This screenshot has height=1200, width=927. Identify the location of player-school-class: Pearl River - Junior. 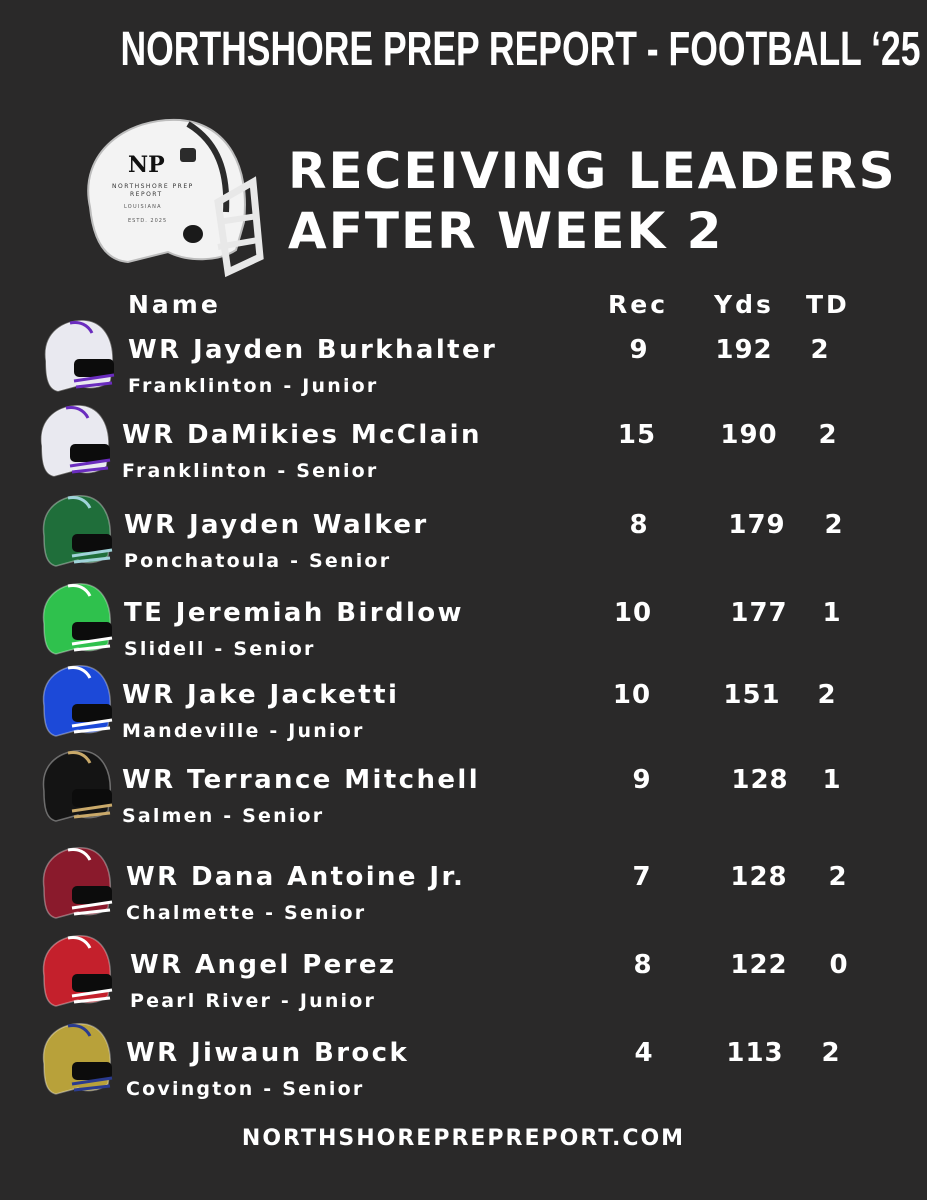
(253, 1001).